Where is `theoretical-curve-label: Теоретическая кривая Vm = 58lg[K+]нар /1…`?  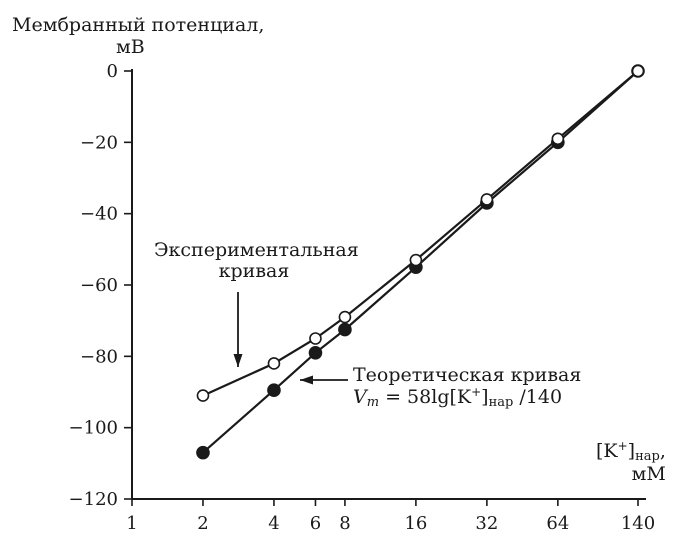
theoretical-curve-label: Теоретическая кривая Vm = 58lg[K+]нар /1… is located at coordinates (467, 387).